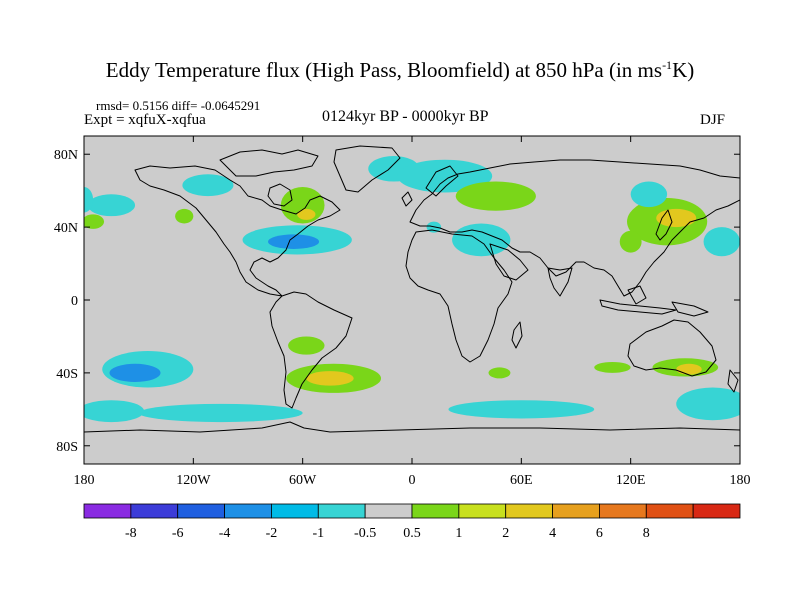  What do you see at coordinates (365, 533) in the screenshot?
I see `colorbar-label: -0.5` at bounding box center [365, 533].